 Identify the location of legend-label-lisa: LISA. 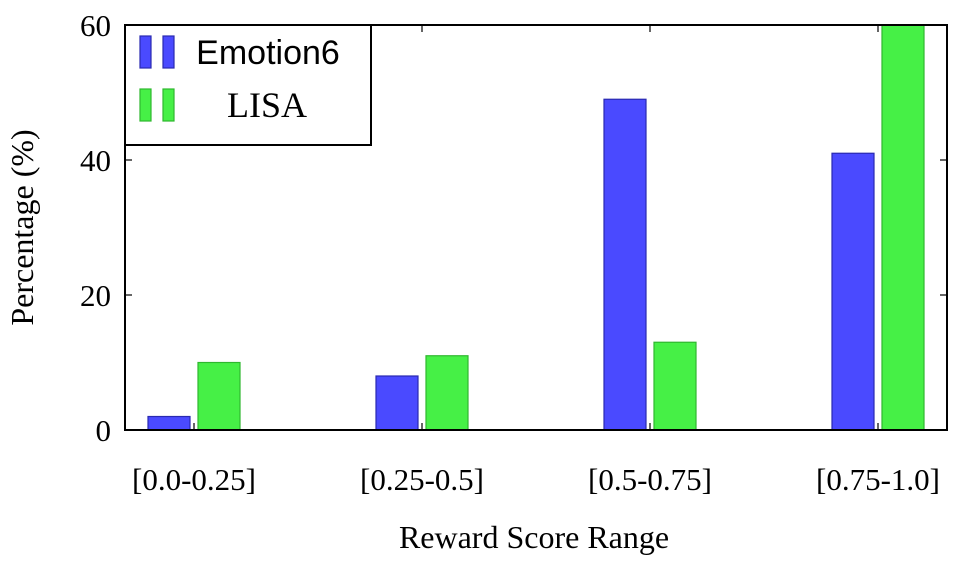
(267, 105).